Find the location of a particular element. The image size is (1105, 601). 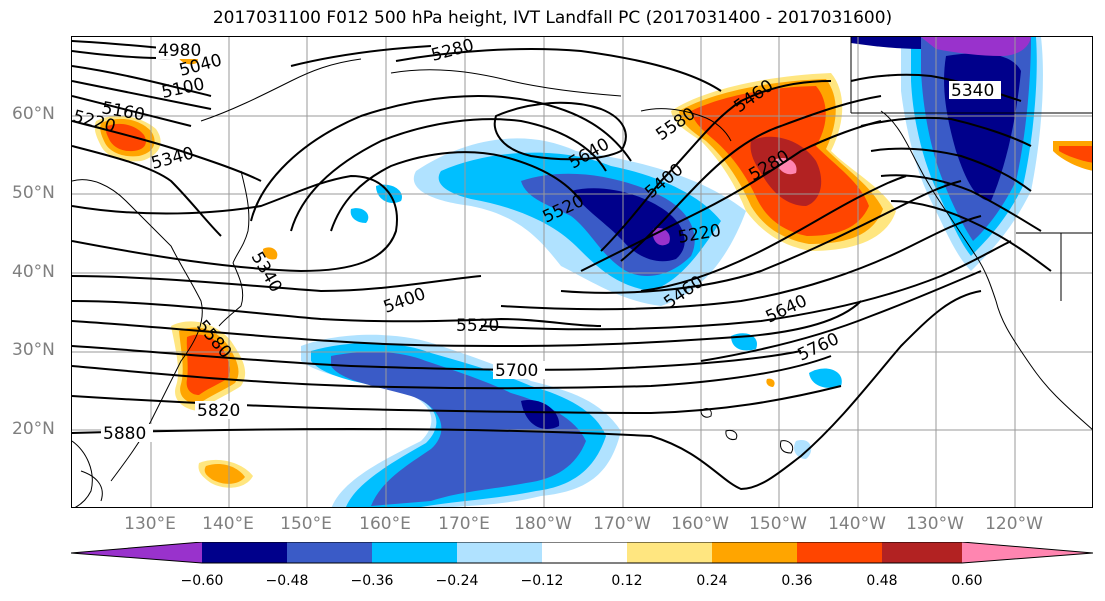

colorbar-tick-label: 0.36 is located at coordinates (797, 581).